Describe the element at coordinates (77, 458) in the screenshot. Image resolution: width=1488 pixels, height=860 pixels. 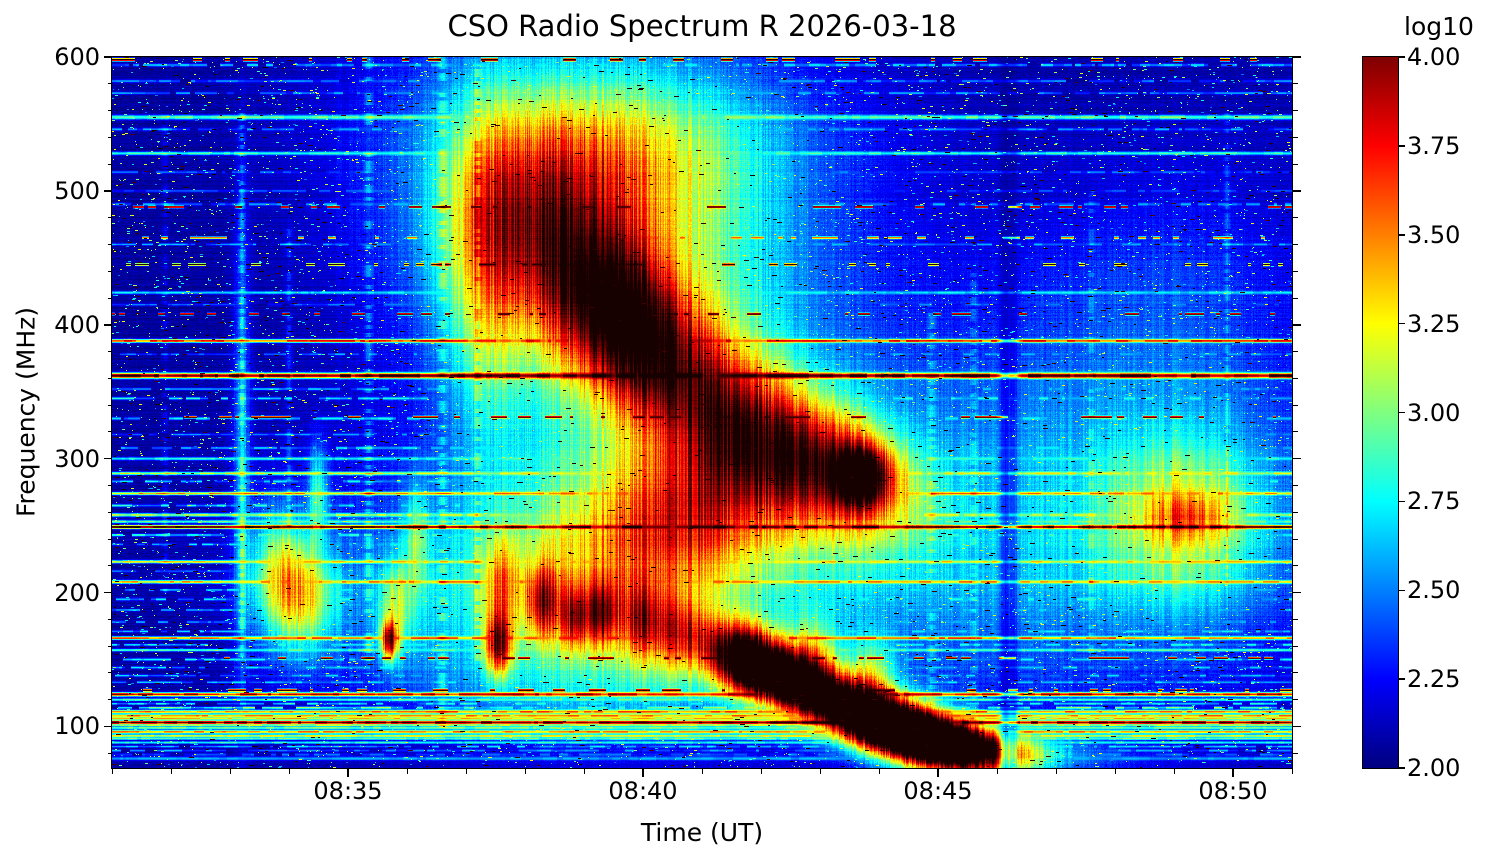
I see `y-tick-label: 300` at that location.